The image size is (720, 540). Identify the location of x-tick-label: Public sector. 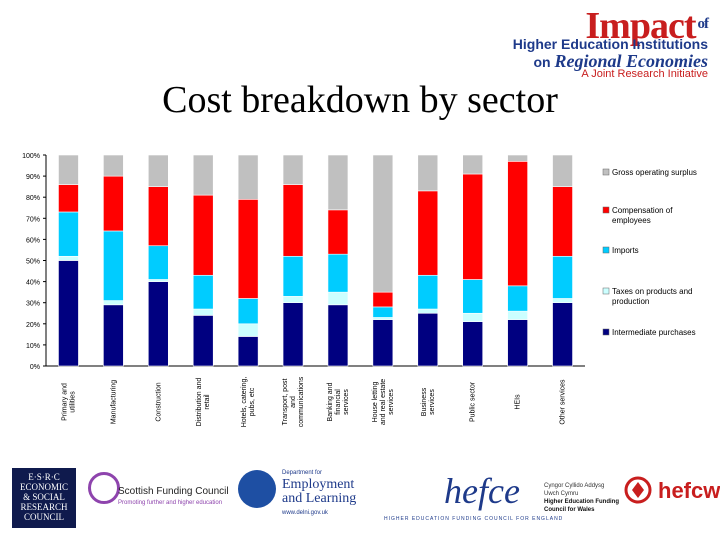
(473, 401).